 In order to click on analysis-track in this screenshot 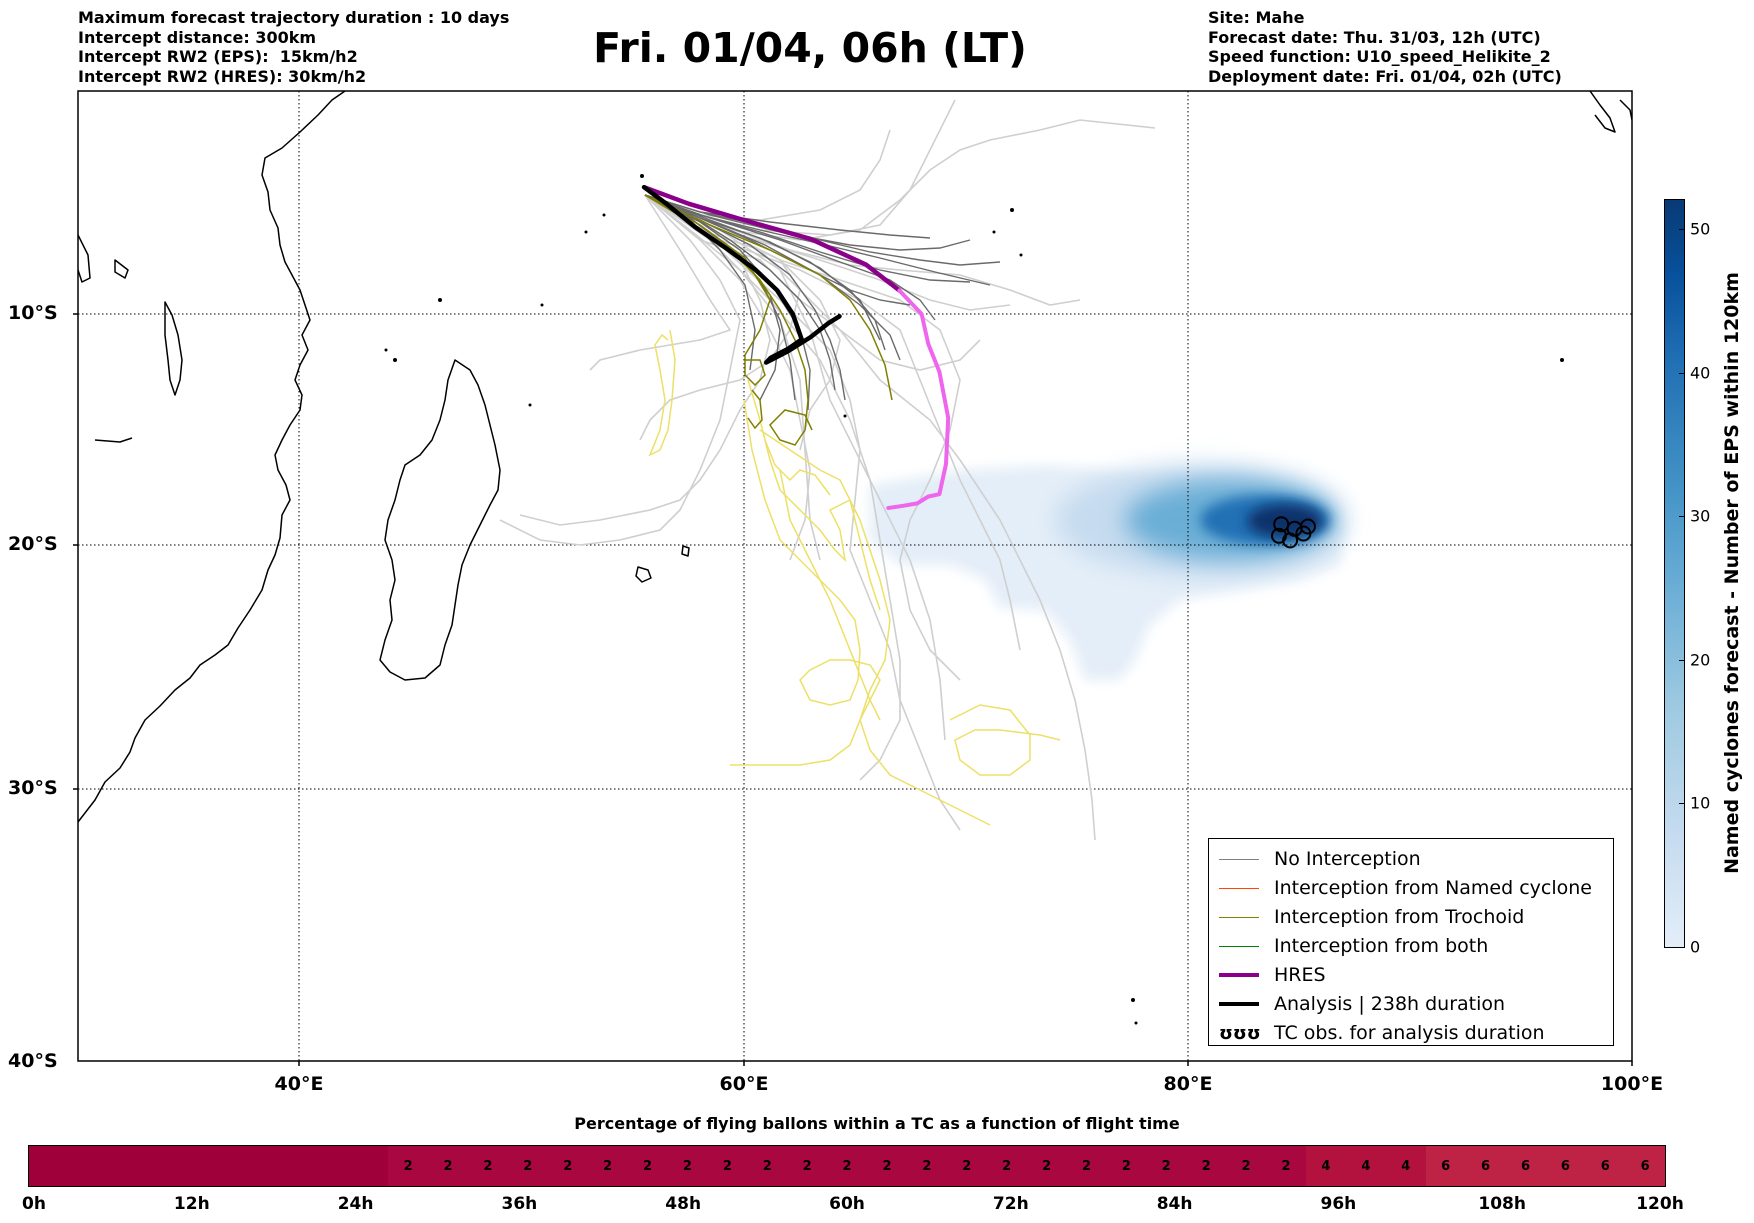, I will do `click(741, 274)`.